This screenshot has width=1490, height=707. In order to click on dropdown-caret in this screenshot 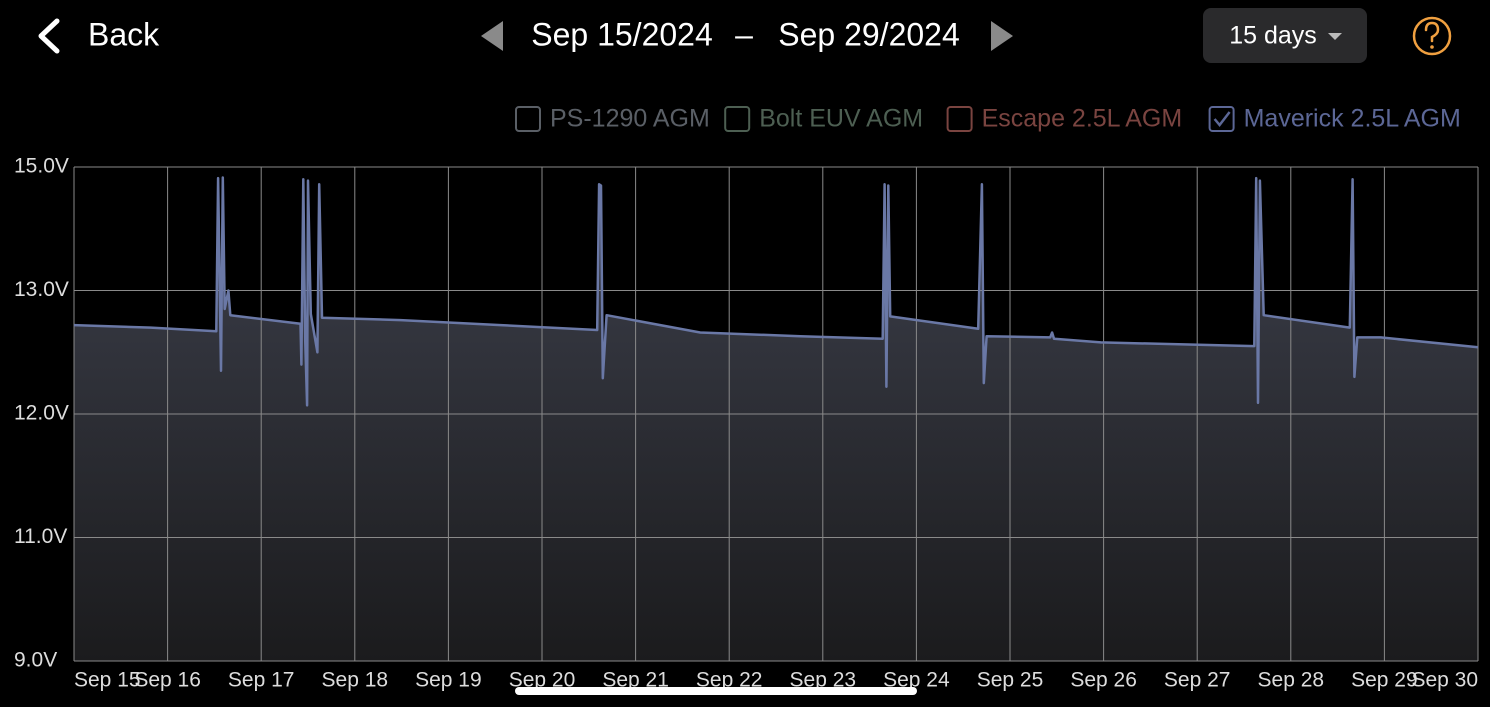, I will do `click(1335, 36)`.